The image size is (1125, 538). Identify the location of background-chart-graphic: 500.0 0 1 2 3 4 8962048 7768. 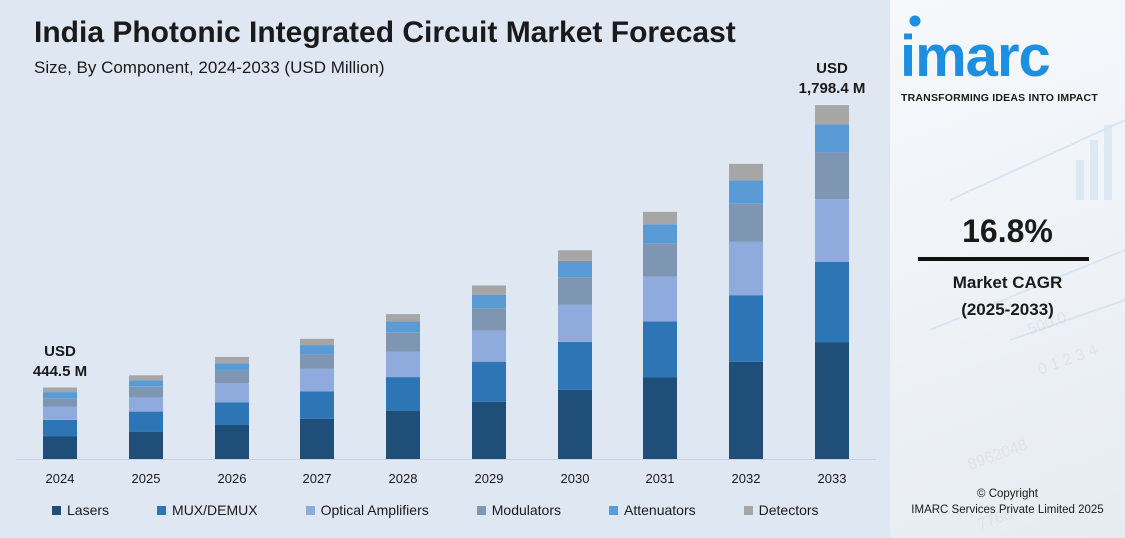
(1027, 326).